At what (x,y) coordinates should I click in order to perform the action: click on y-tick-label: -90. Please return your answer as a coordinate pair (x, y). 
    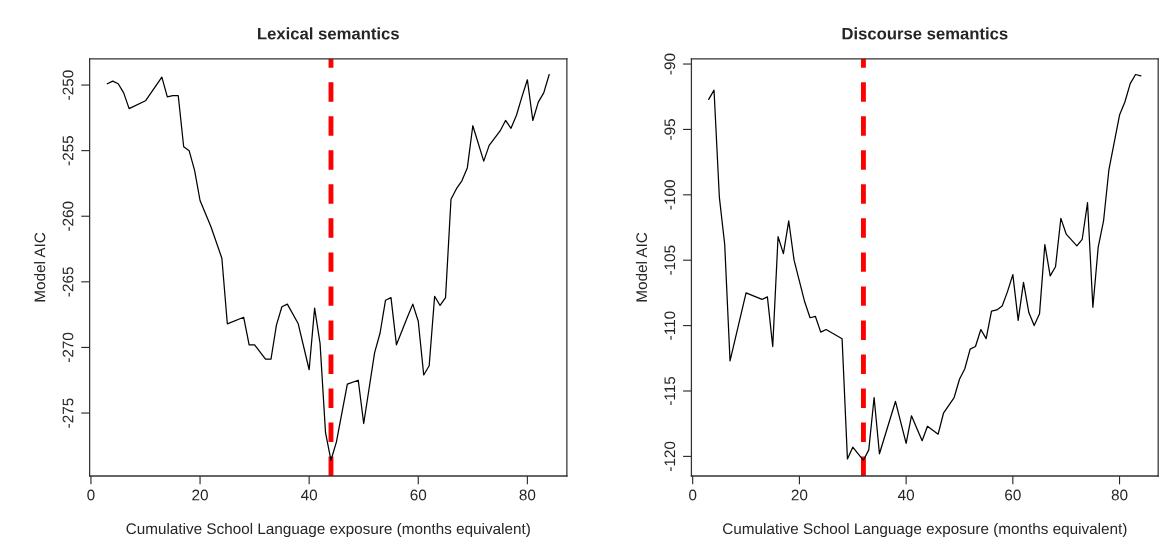
    Looking at the image, I should click on (670, 64).